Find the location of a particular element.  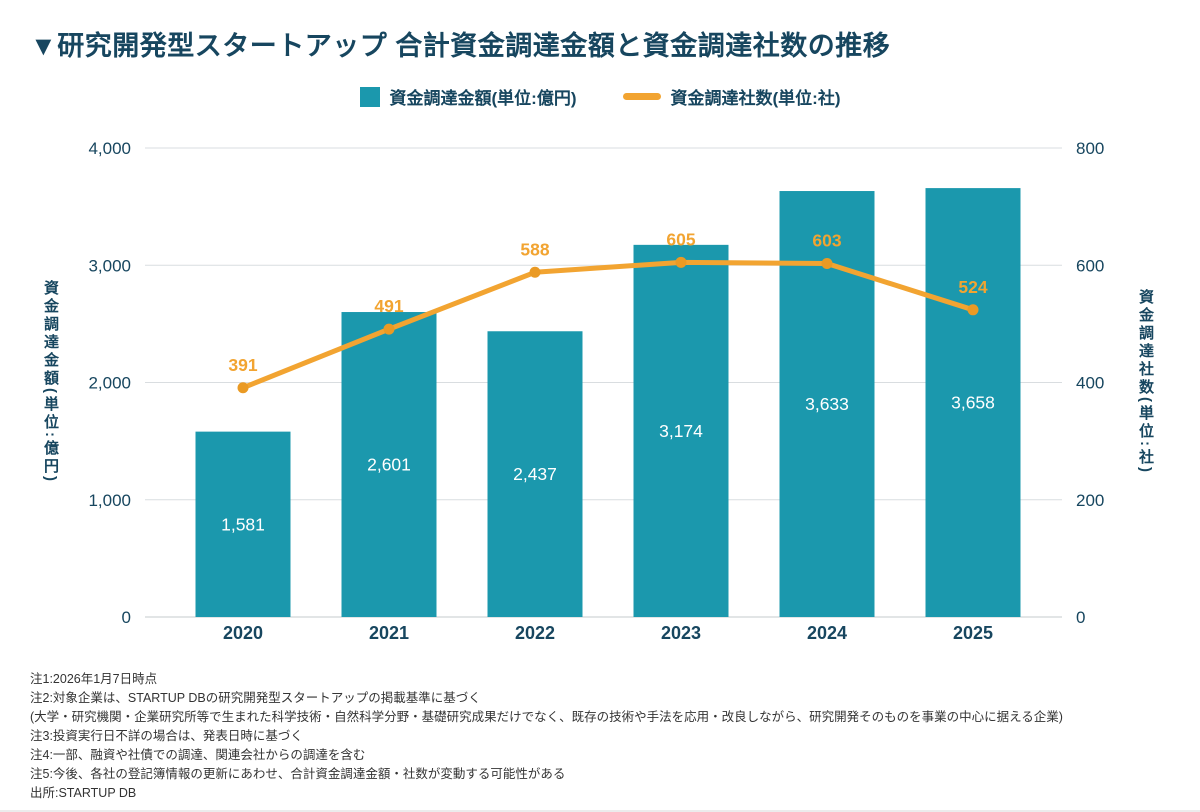

line-point-label: 524 is located at coordinates (972, 287).